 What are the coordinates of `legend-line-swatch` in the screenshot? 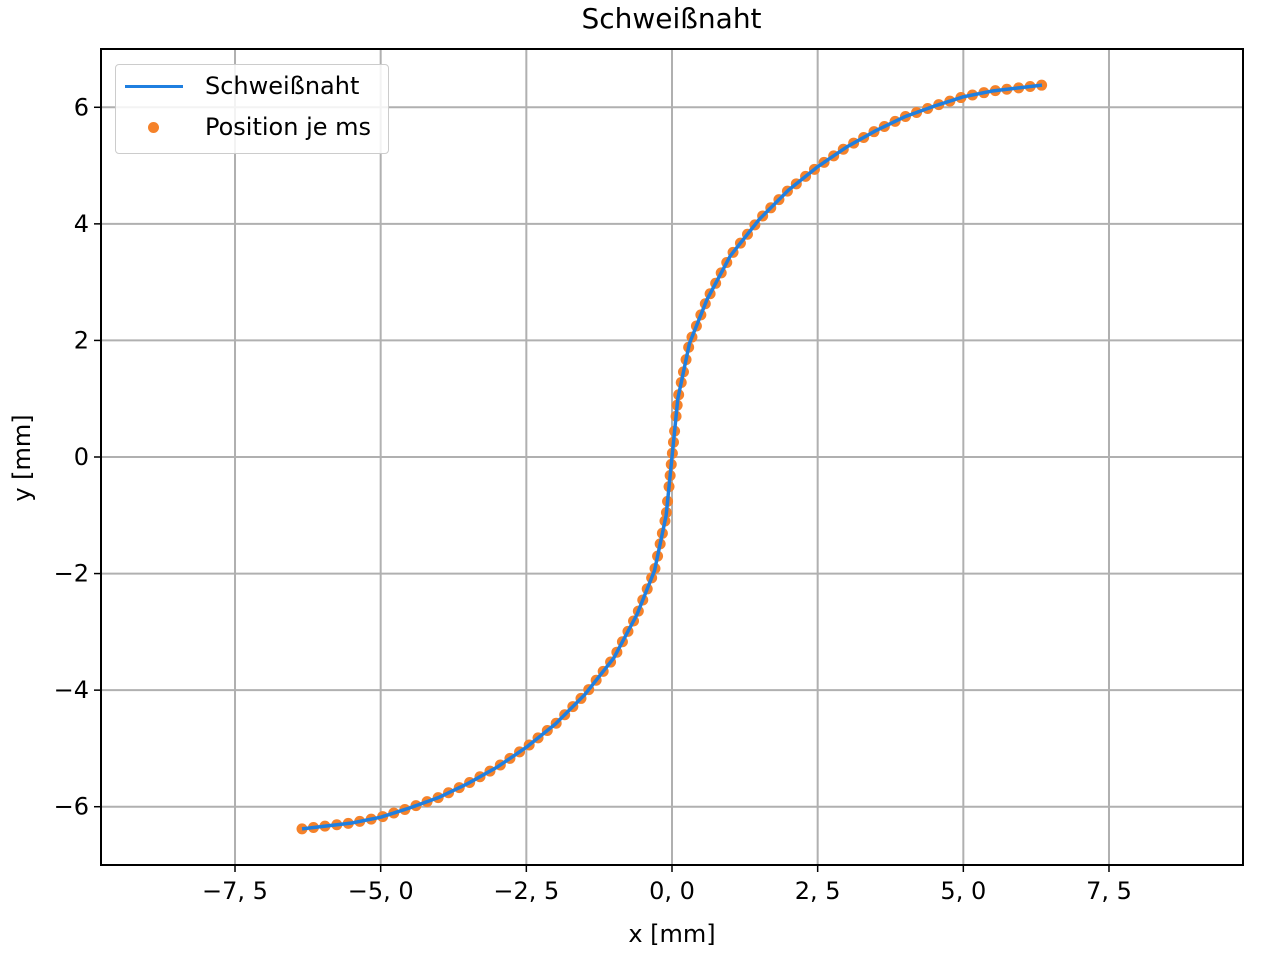 It's located at (154, 86).